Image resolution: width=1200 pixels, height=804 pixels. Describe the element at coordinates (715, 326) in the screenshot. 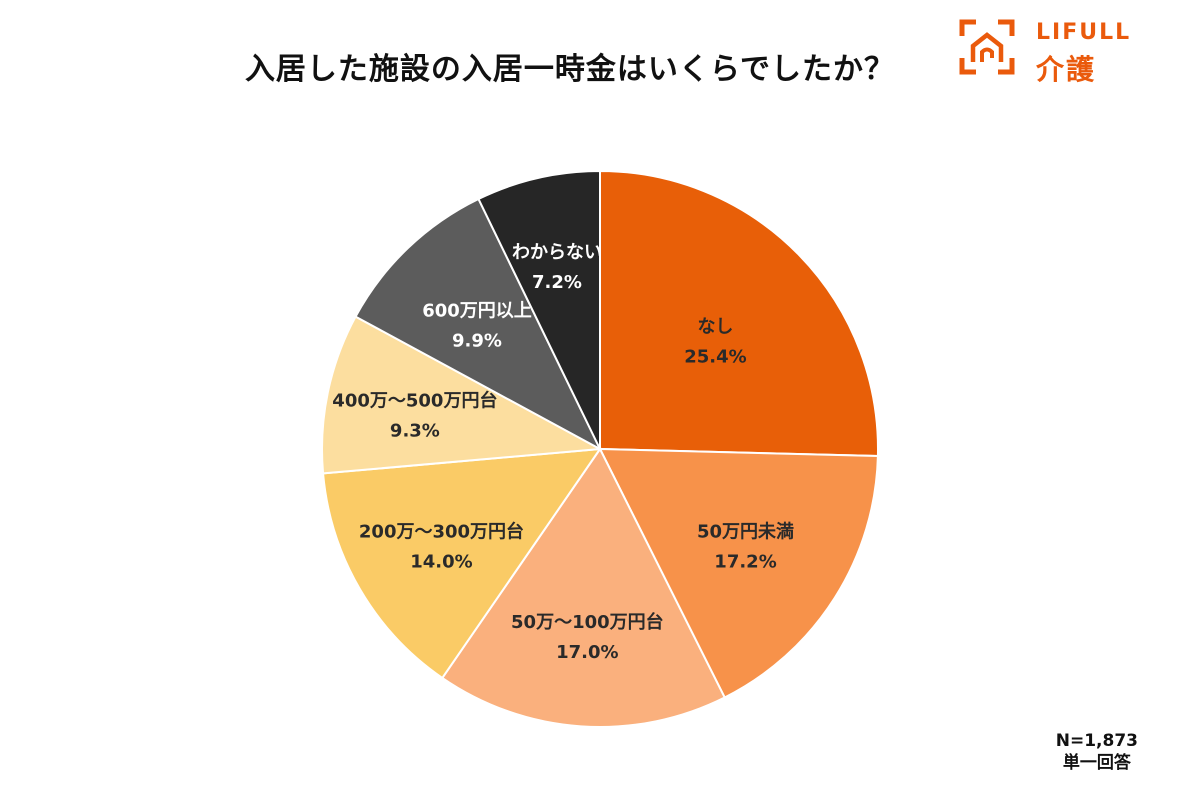

I see `slice-label: なし` at that location.